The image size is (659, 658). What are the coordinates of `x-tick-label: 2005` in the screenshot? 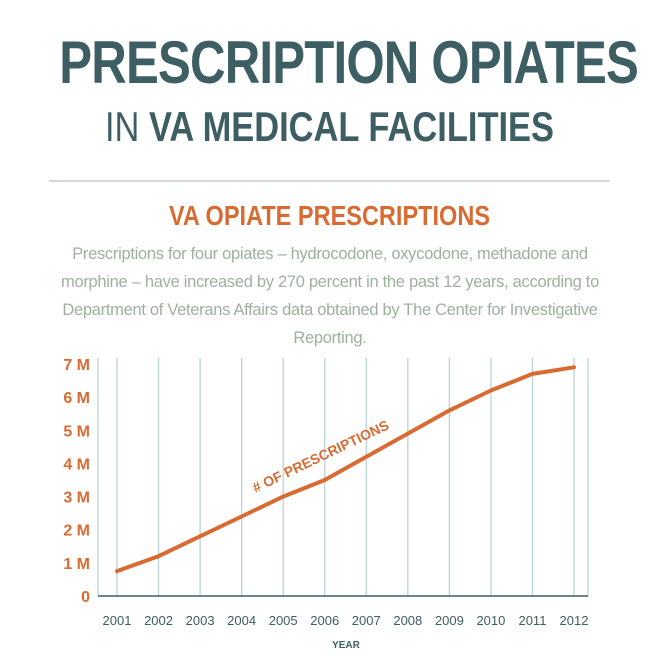 It's located at (283, 620).